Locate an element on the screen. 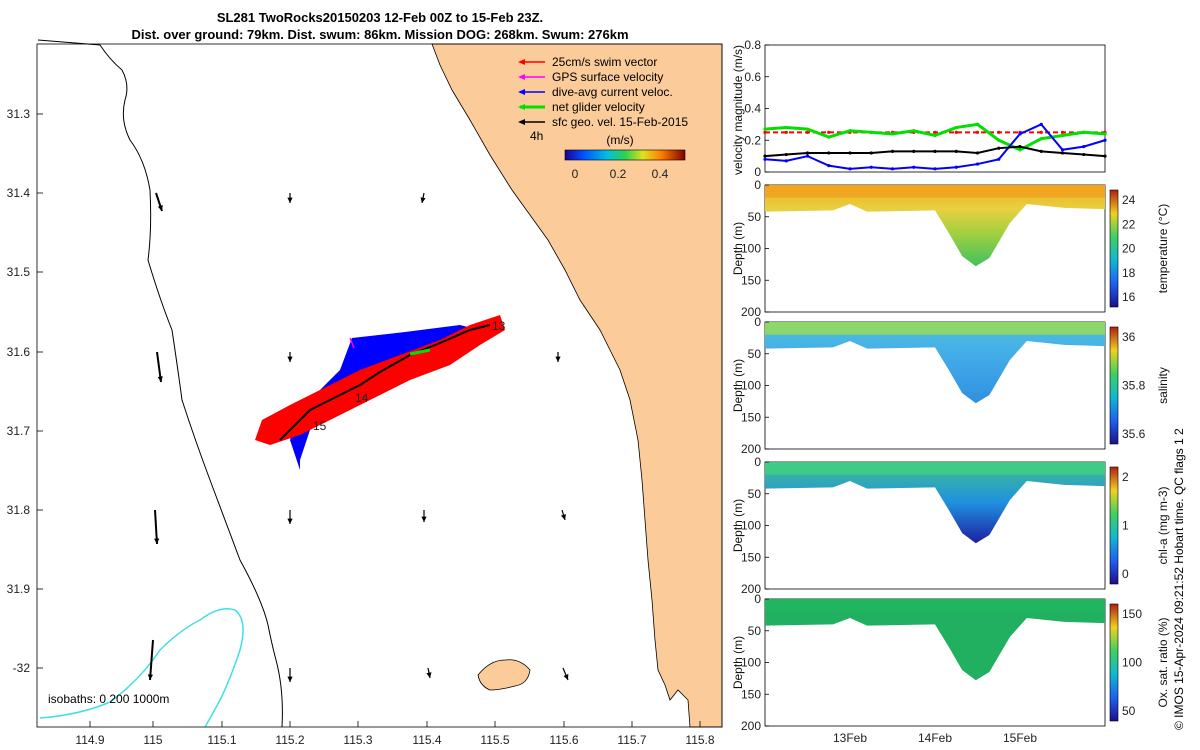 The height and width of the screenshot is (750, 1200). day-label: 13 is located at coordinates (499, 326).